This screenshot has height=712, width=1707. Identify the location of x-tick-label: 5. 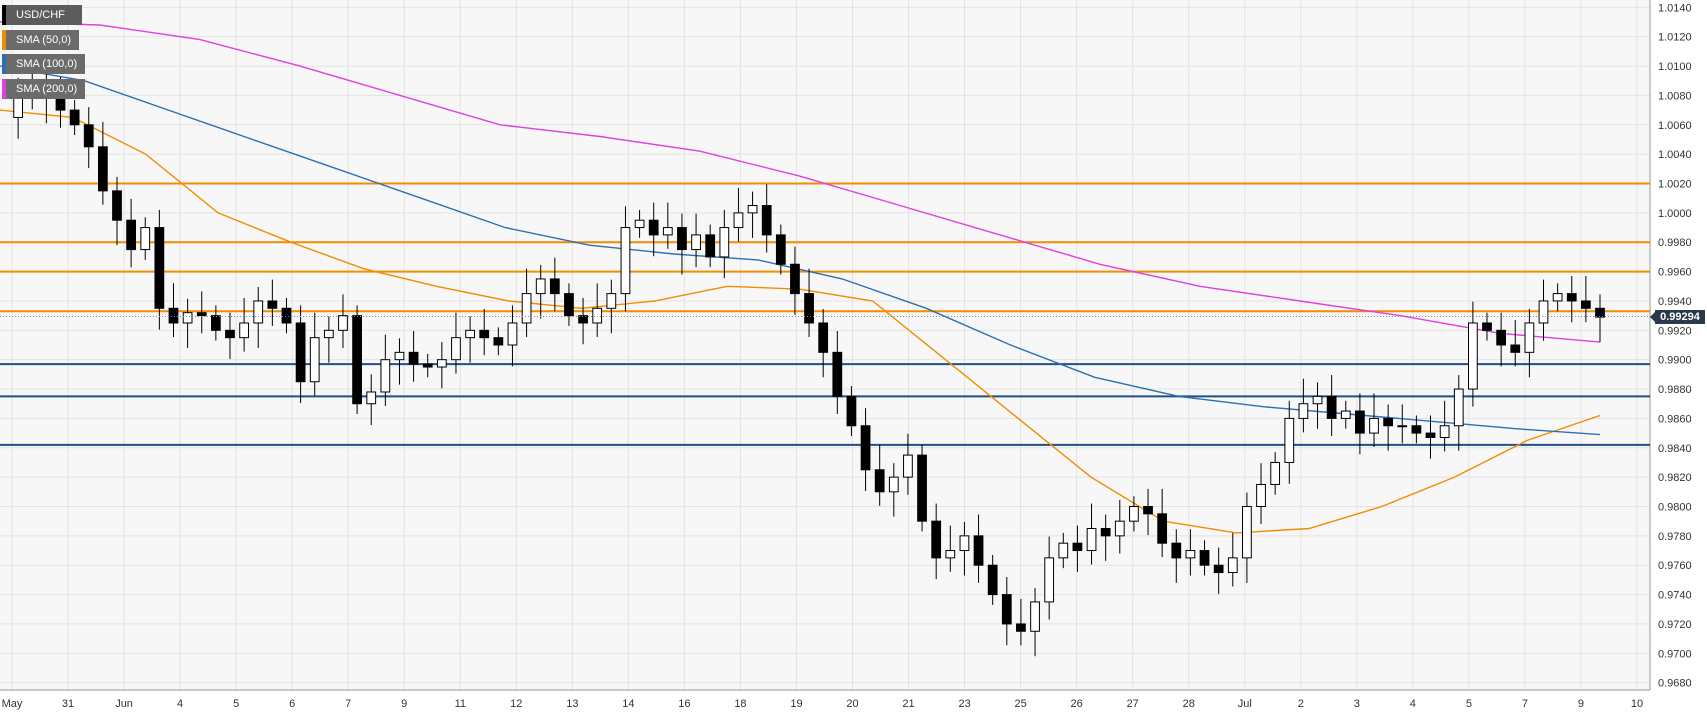
(236, 704).